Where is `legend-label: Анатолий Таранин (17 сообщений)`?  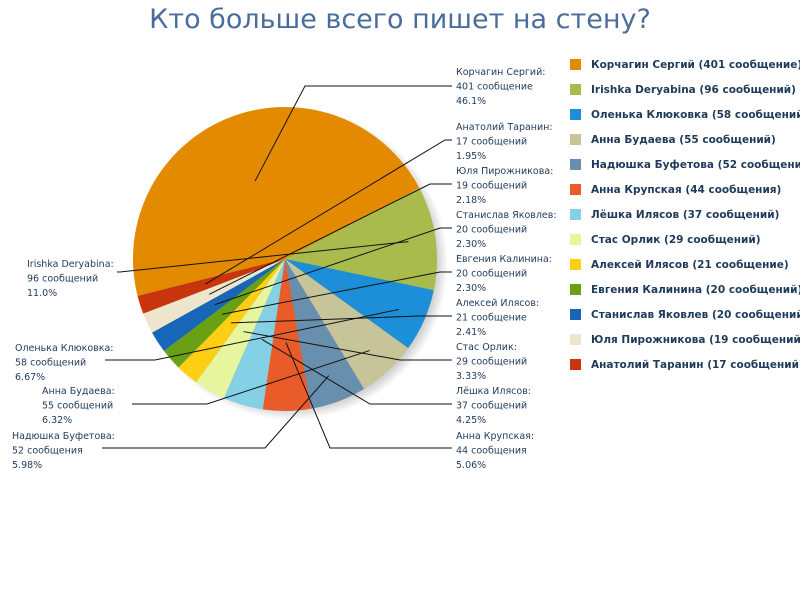 legend-label: Анатолий Таранин (17 сообщений) is located at coordinates (695, 364).